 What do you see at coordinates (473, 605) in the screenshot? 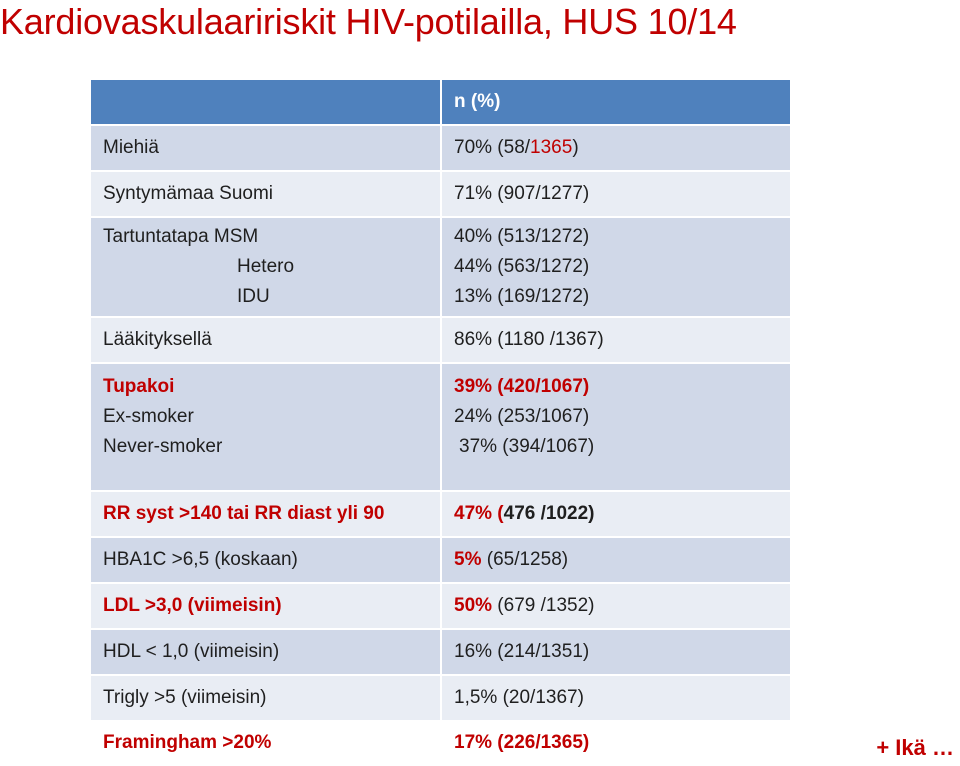
I see `value-ldl-red: 50%` at bounding box center [473, 605].